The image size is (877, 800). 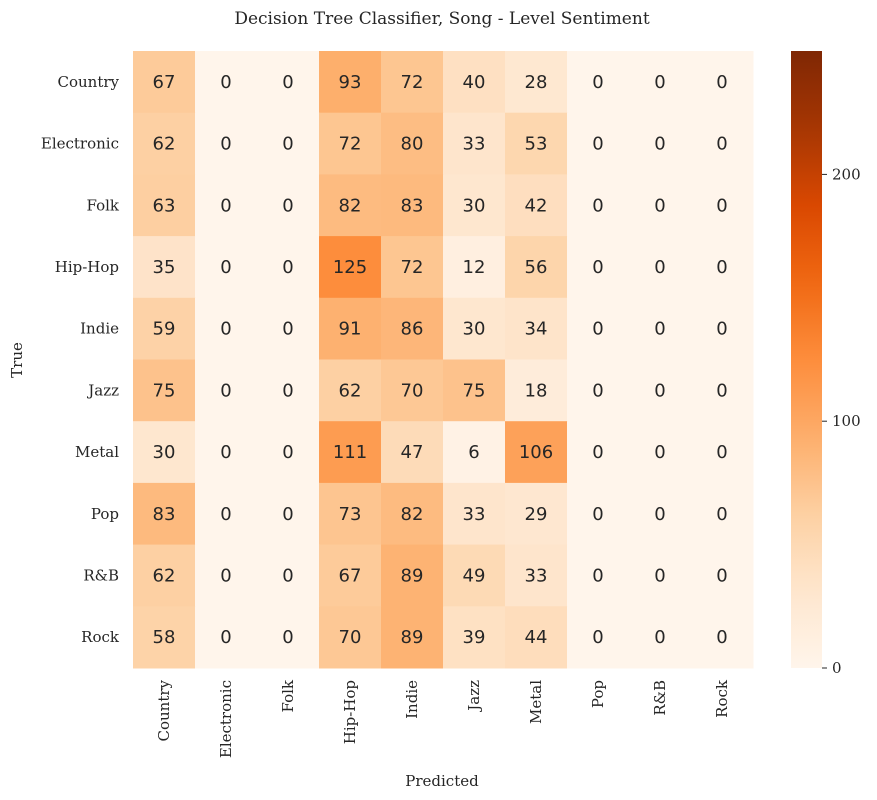 What do you see at coordinates (412, 452) in the screenshot?
I see `cell-value-label: 47` at bounding box center [412, 452].